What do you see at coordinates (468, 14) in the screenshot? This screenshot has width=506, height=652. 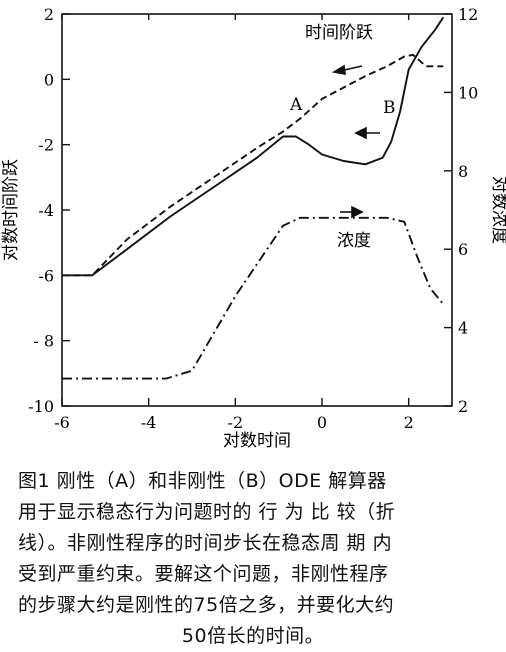 I see `y-right-tick-label: 12` at bounding box center [468, 14].